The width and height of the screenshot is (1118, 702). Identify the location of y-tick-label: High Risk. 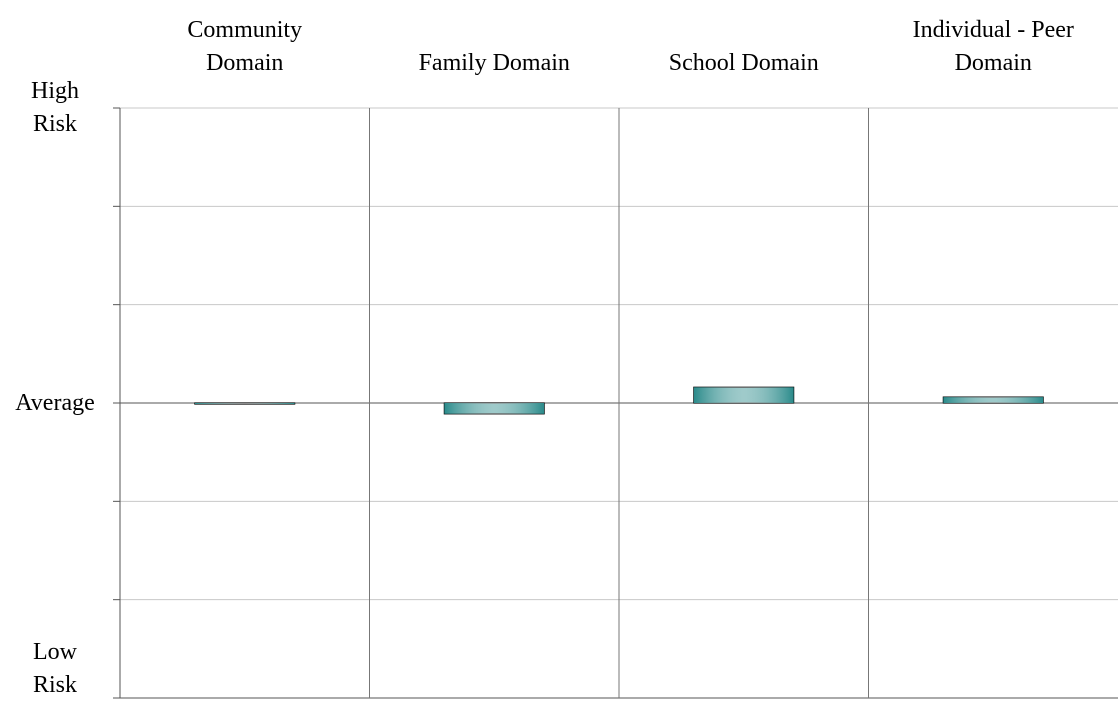
(55, 107).